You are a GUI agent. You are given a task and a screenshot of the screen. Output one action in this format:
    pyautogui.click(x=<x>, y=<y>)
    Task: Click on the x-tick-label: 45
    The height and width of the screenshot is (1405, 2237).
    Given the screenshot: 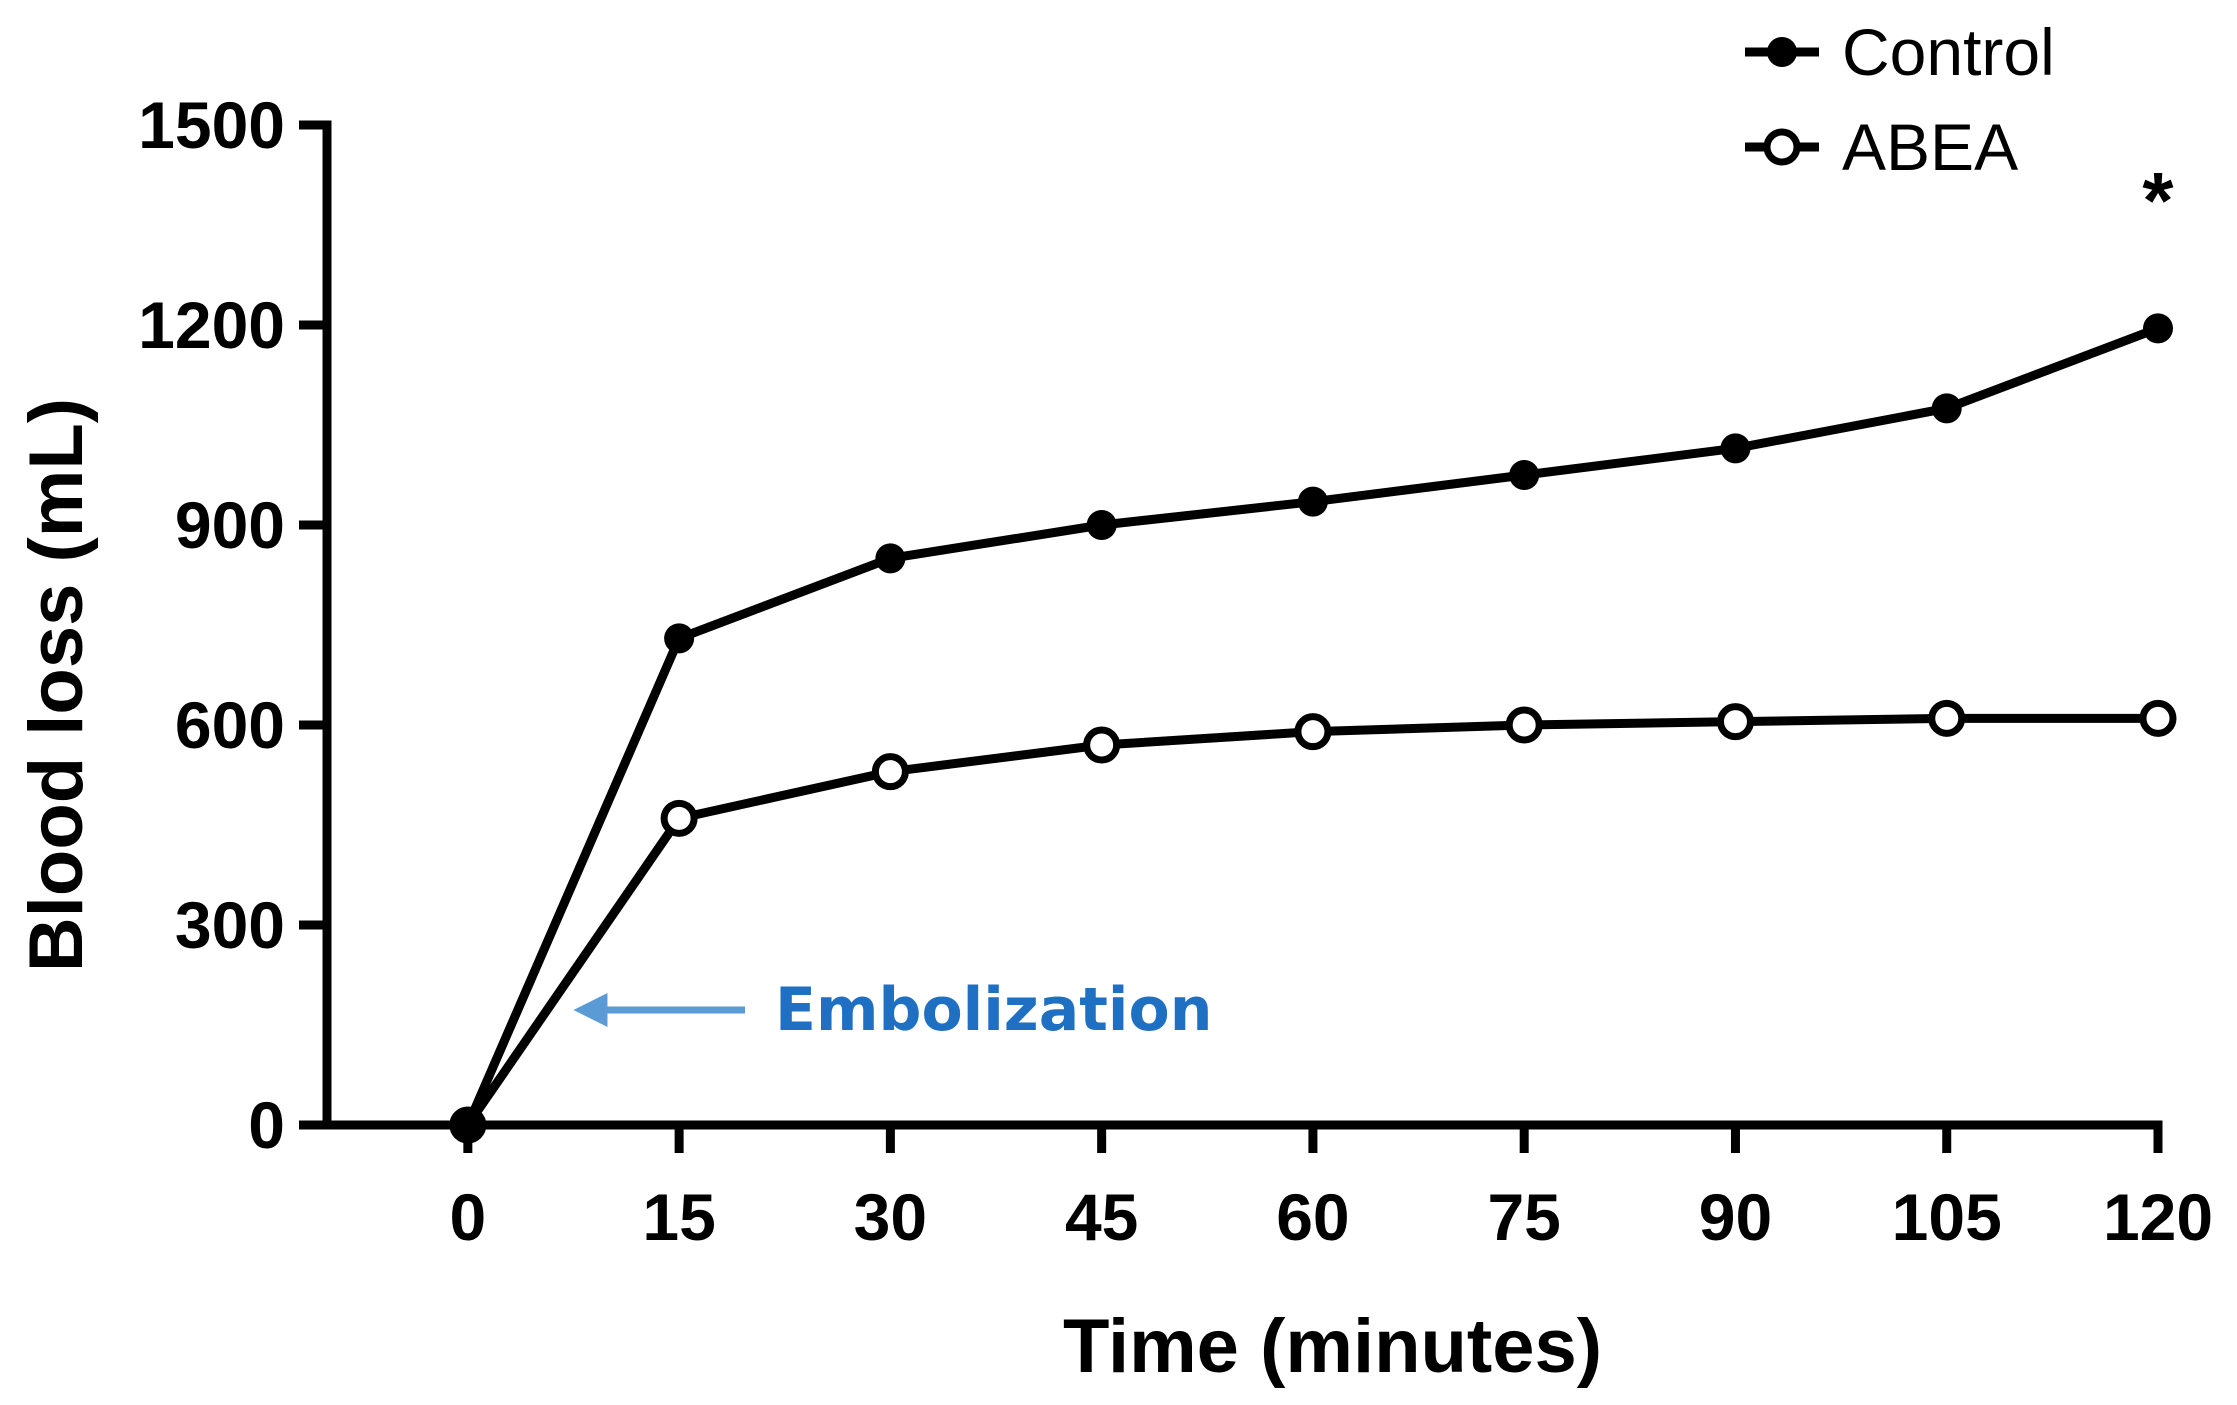 What is the action you would take?
    pyautogui.click(x=1101, y=1217)
    